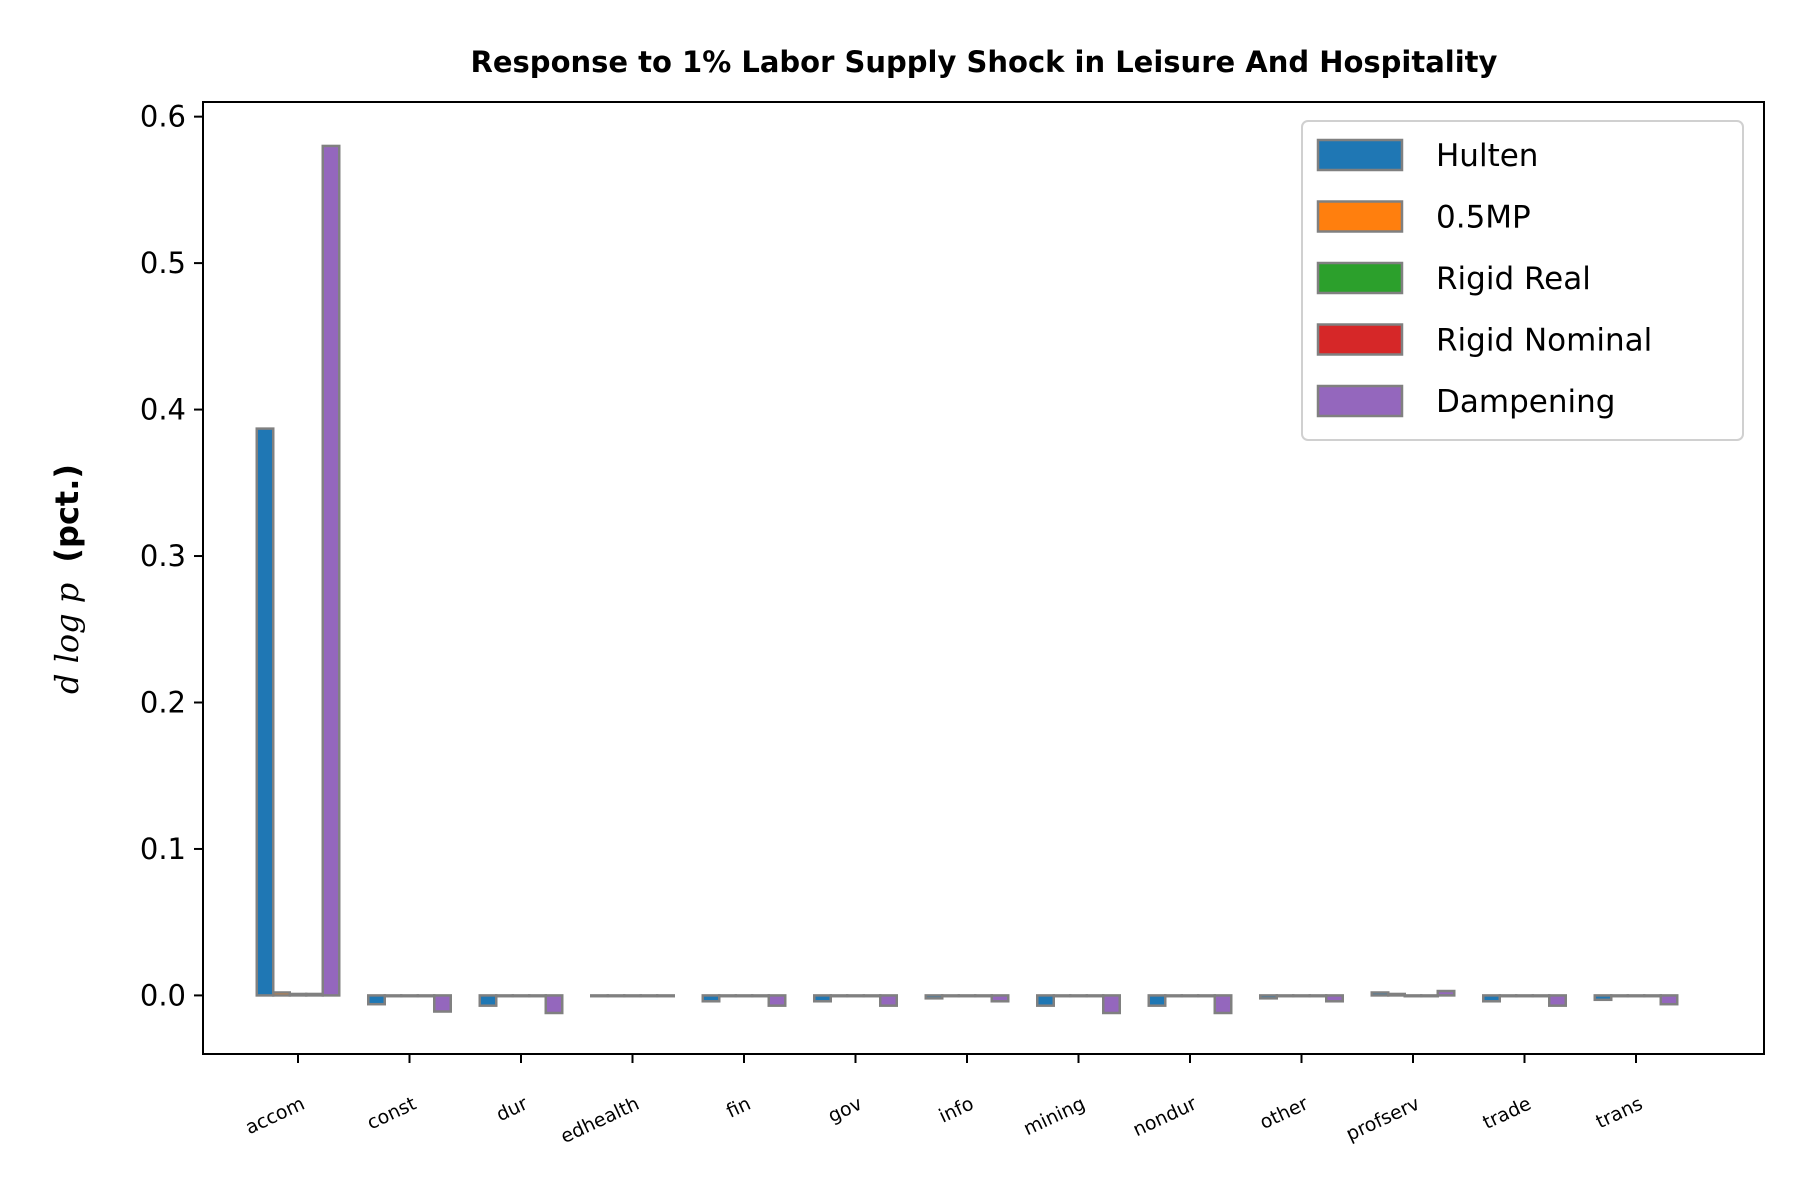 This screenshot has height=1200, width=1800. Describe the element at coordinates (1652, 996) in the screenshot. I see `bar-rigid-nominal-trans` at that location.